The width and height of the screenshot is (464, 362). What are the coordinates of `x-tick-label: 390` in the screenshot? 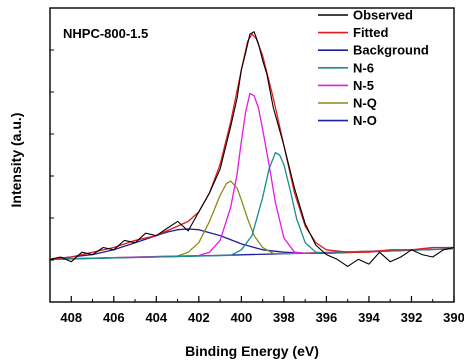 It's located at (453, 317).